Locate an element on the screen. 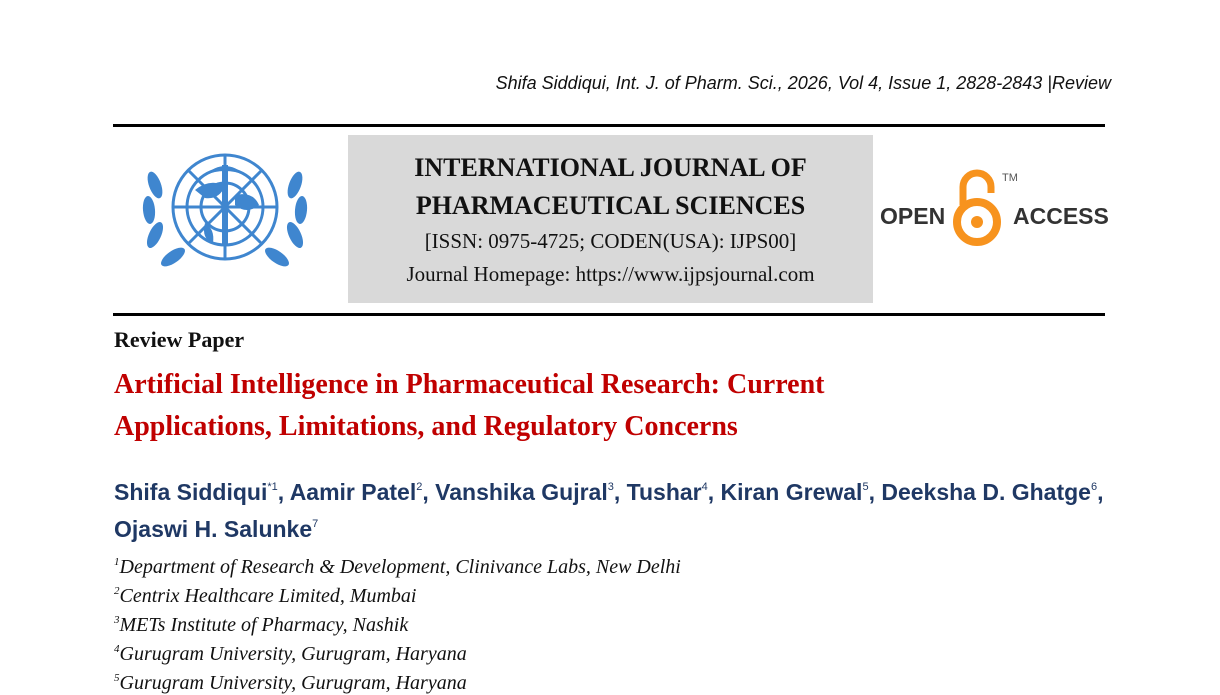 Image resolution: width=1220 pixels, height=695 pixels. author-name: Vanshika Gujral is located at coordinates (521, 492).